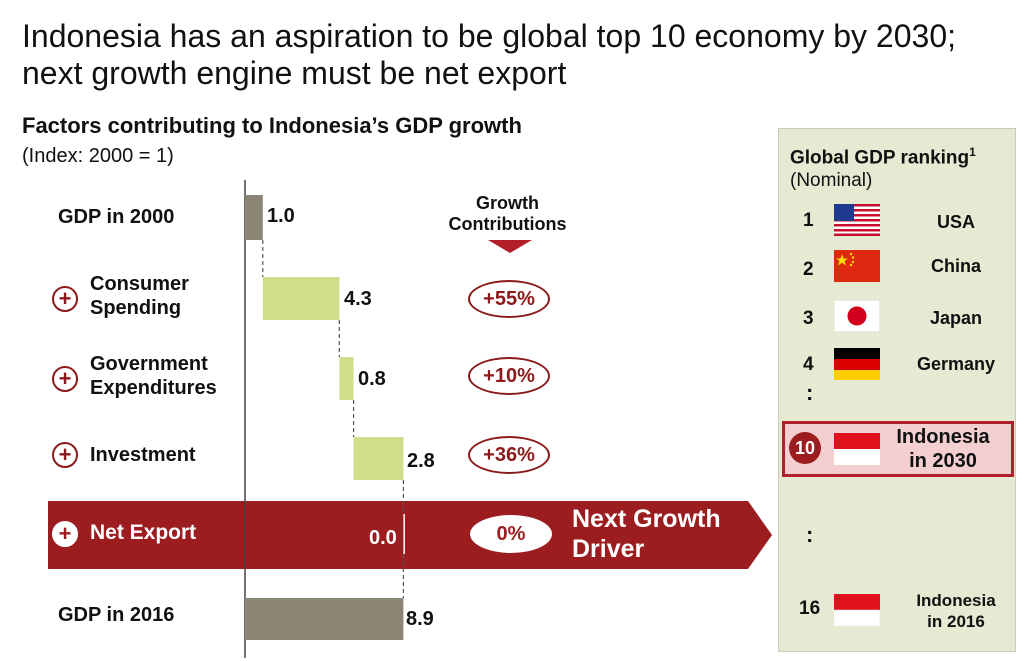 The width and height of the screenshot is (1024, 661). Describe the element at coordinates (810, 608) in the screenshot. I see `rank-number: 16` at that location.